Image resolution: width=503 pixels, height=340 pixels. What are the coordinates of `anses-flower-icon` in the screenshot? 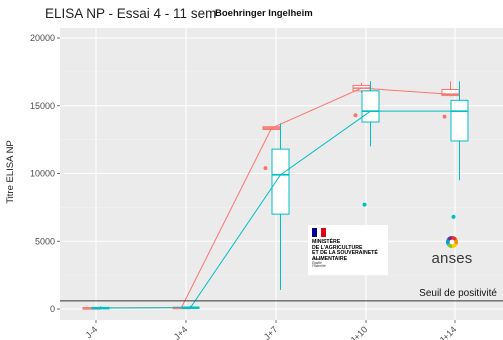 It's located at (452, 242).